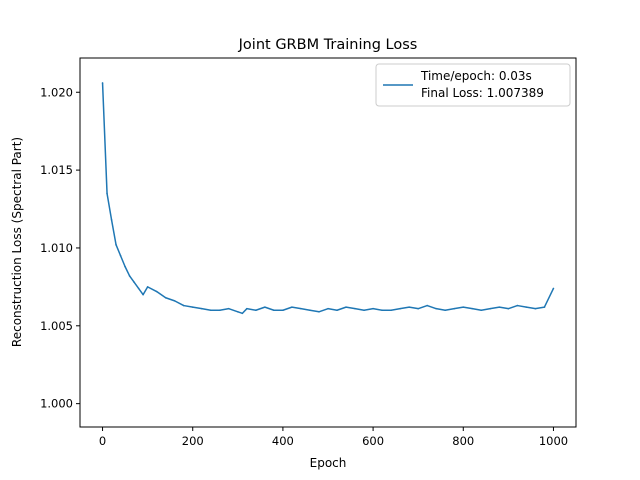  Describe the element at coordinates (56, 170) in the screenshot. I see `y-tick-label: 1.015` at that location.